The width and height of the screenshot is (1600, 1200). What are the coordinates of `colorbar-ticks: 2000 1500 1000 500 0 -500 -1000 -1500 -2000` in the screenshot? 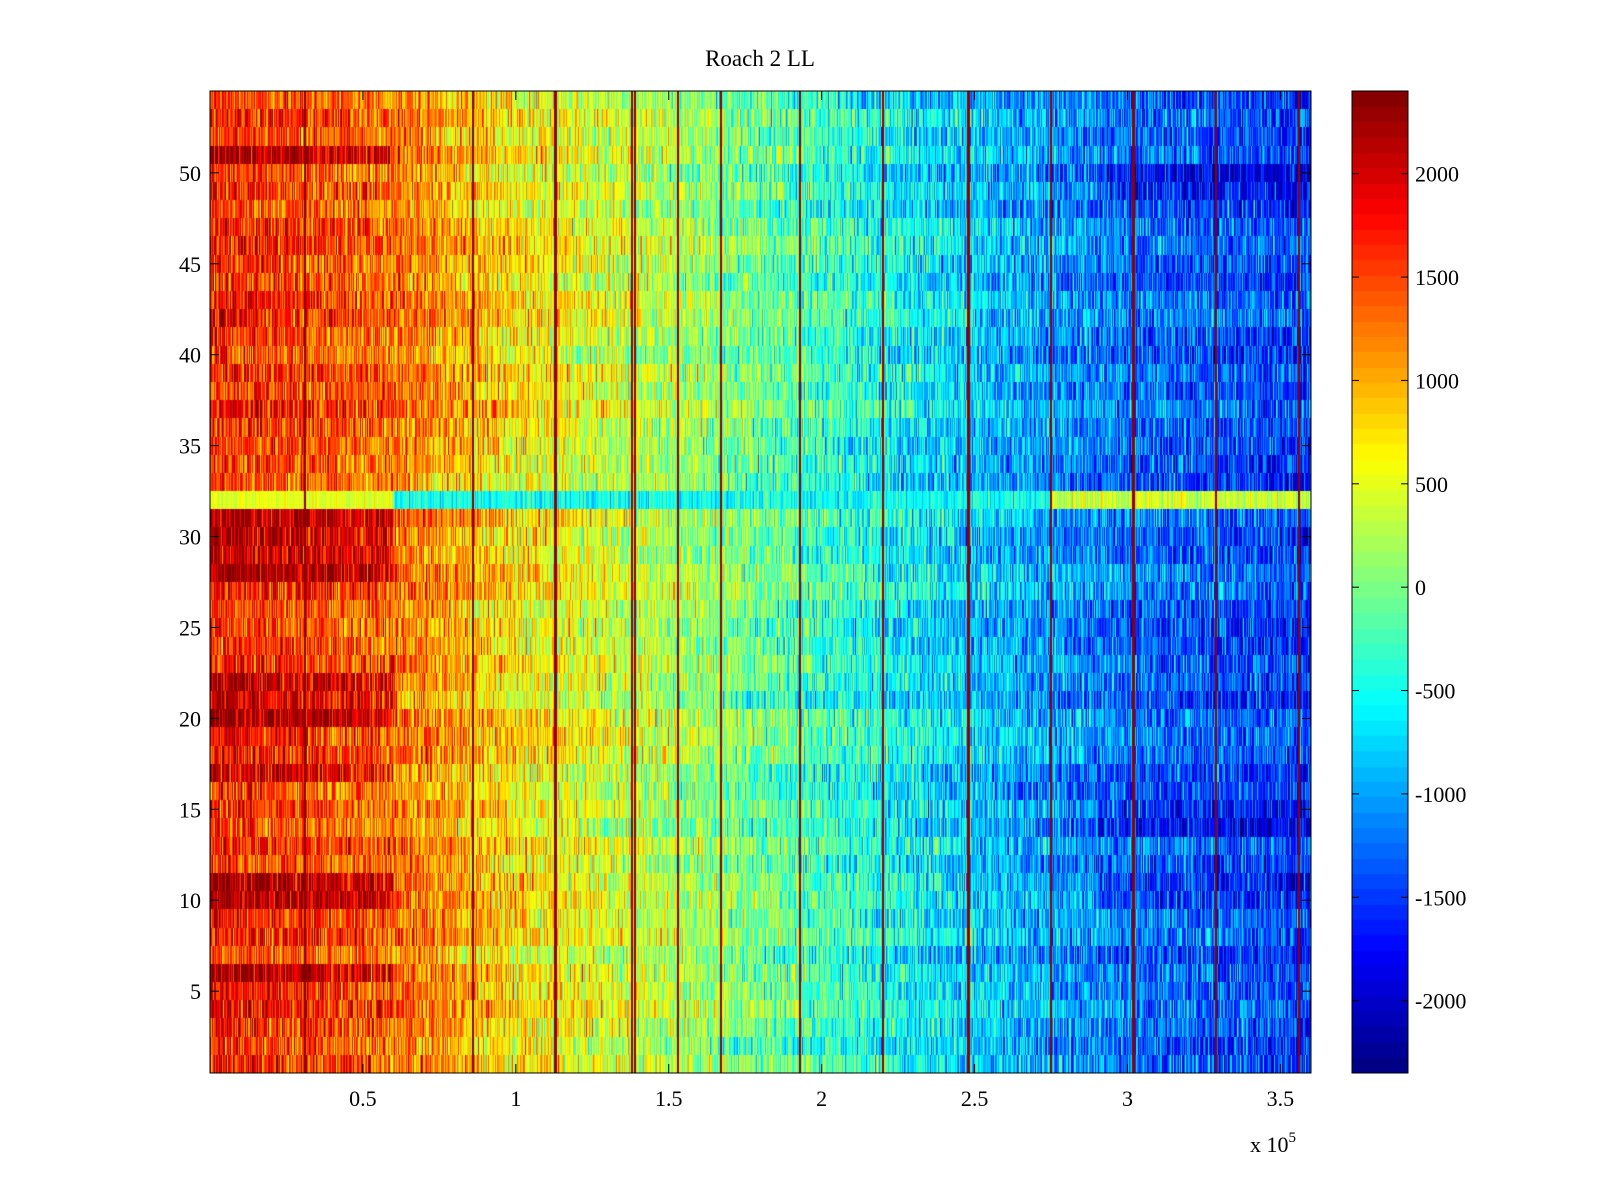 It's located at (1409, 588).